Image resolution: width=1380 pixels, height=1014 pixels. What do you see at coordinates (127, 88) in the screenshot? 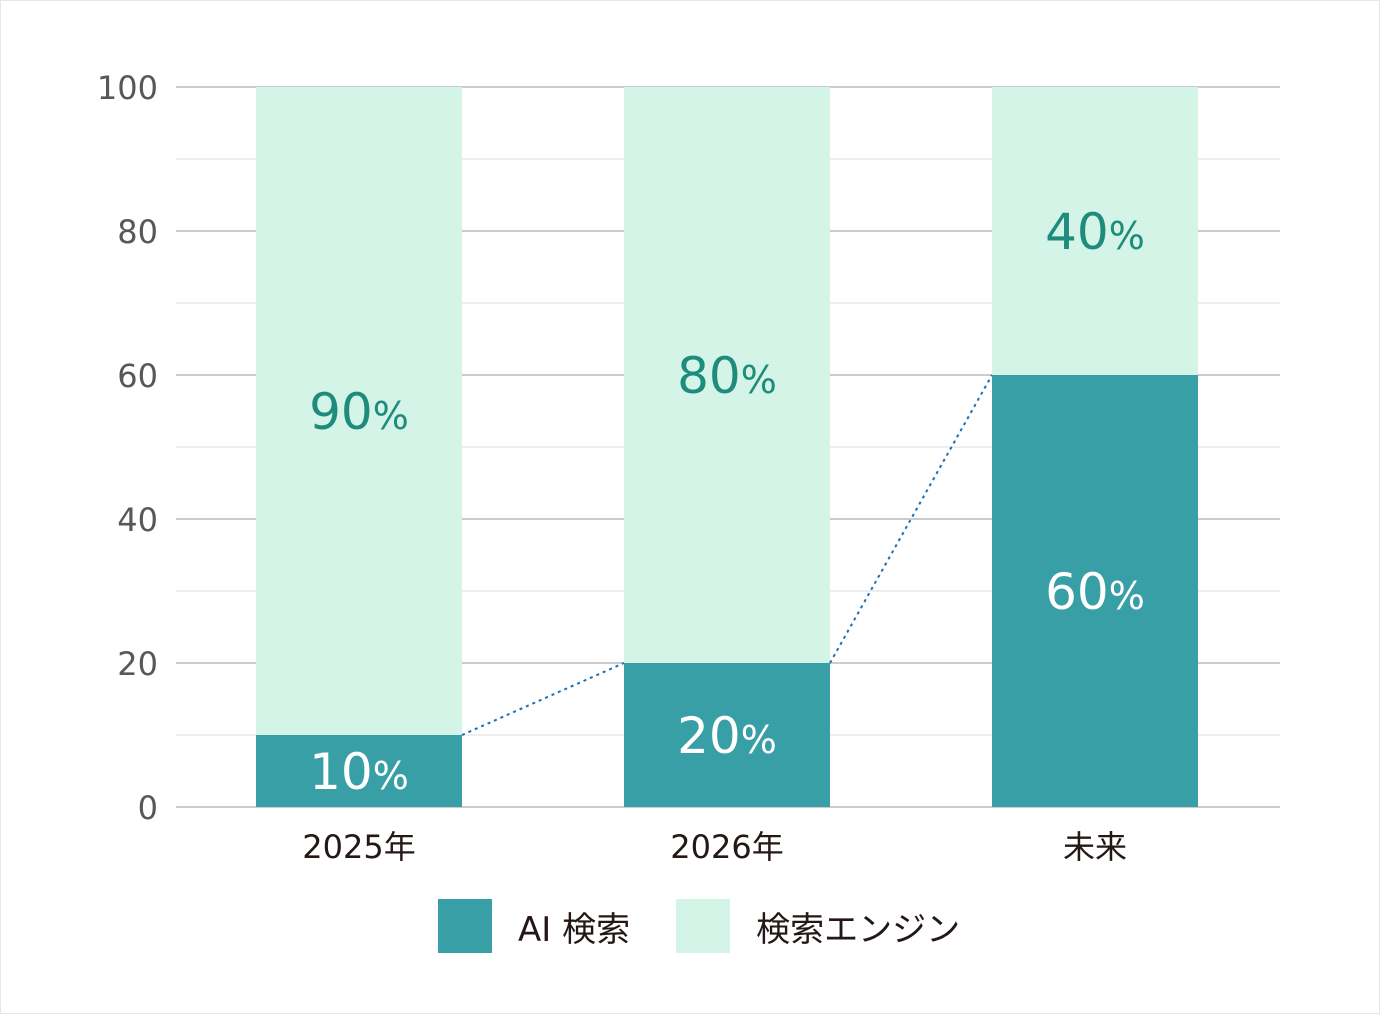
I see `y-tick-label: 100` at bounding box center [127, 88].